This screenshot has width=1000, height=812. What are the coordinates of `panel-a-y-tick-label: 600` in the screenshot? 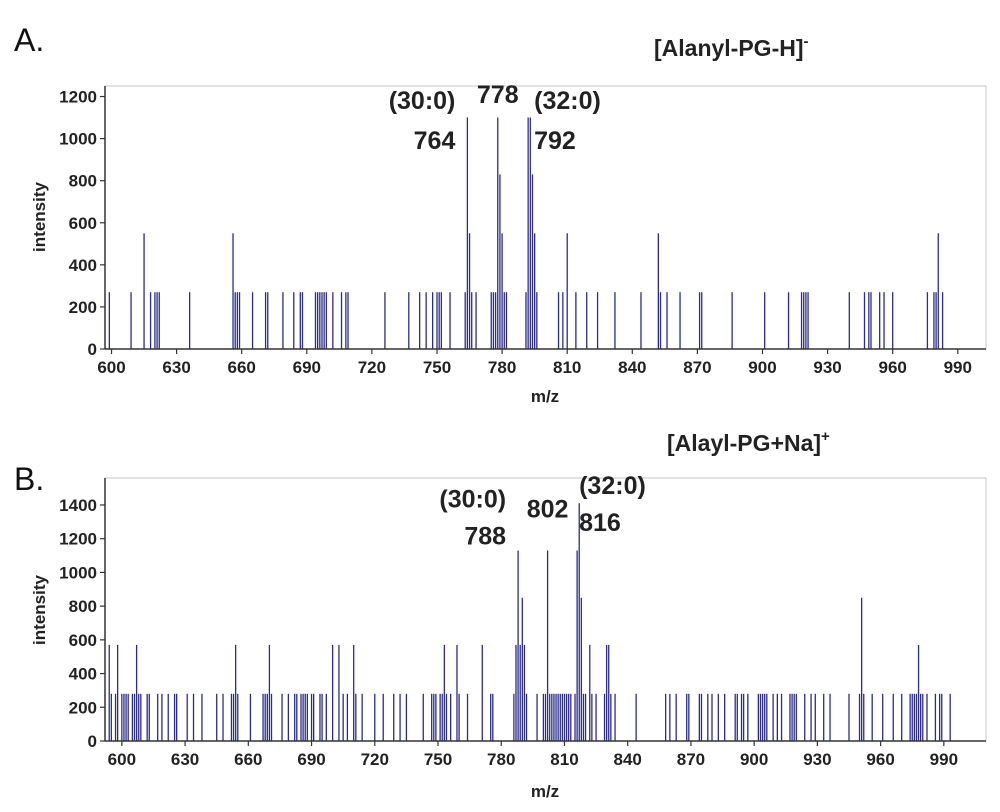 It's located at (83, 223).